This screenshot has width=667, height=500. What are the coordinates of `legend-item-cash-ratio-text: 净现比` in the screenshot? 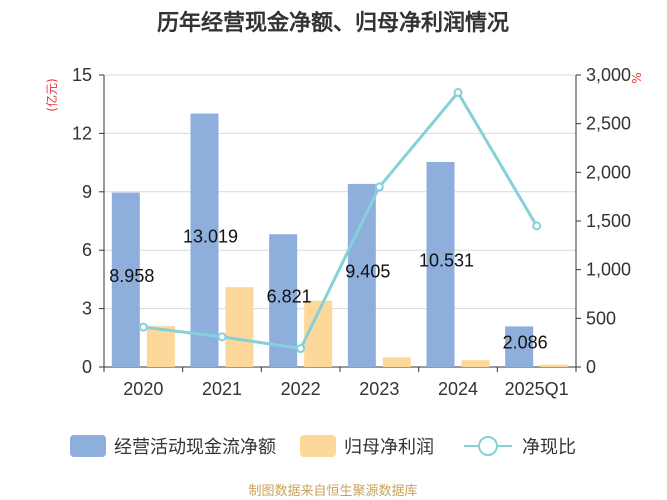 It's located at (549, 447).